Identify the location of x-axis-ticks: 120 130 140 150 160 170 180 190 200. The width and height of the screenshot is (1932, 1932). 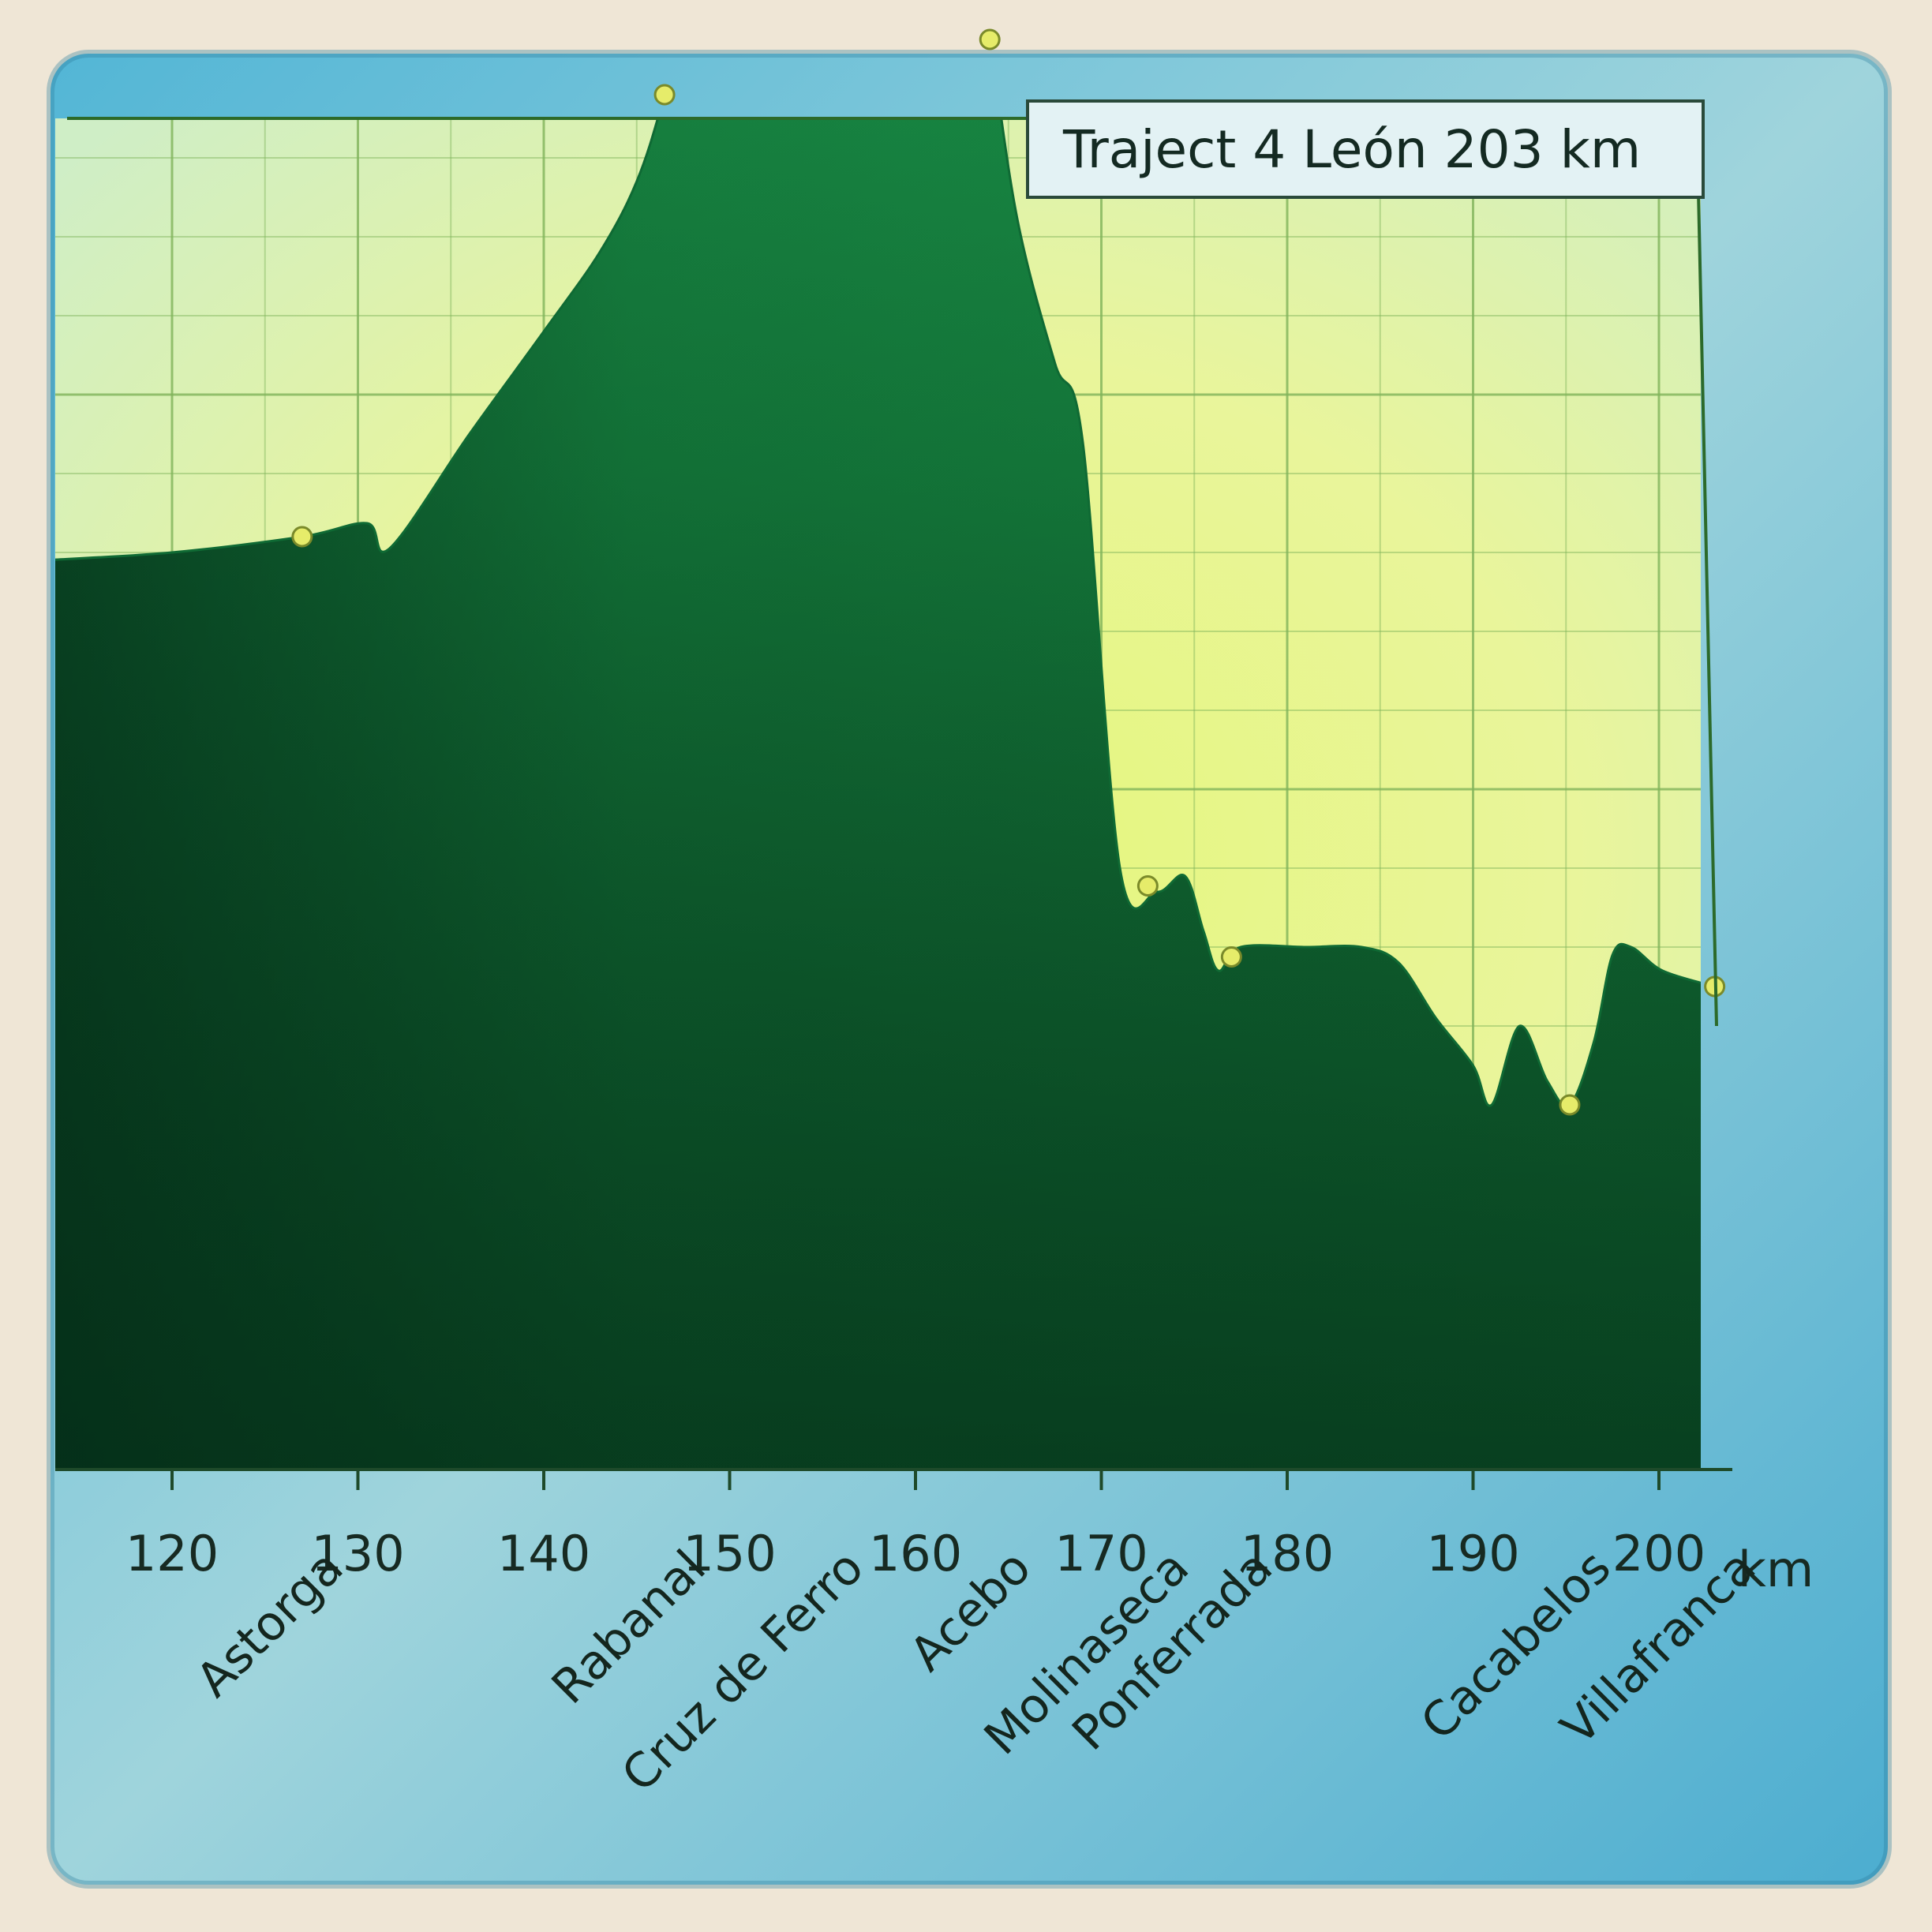
(915, 1526).